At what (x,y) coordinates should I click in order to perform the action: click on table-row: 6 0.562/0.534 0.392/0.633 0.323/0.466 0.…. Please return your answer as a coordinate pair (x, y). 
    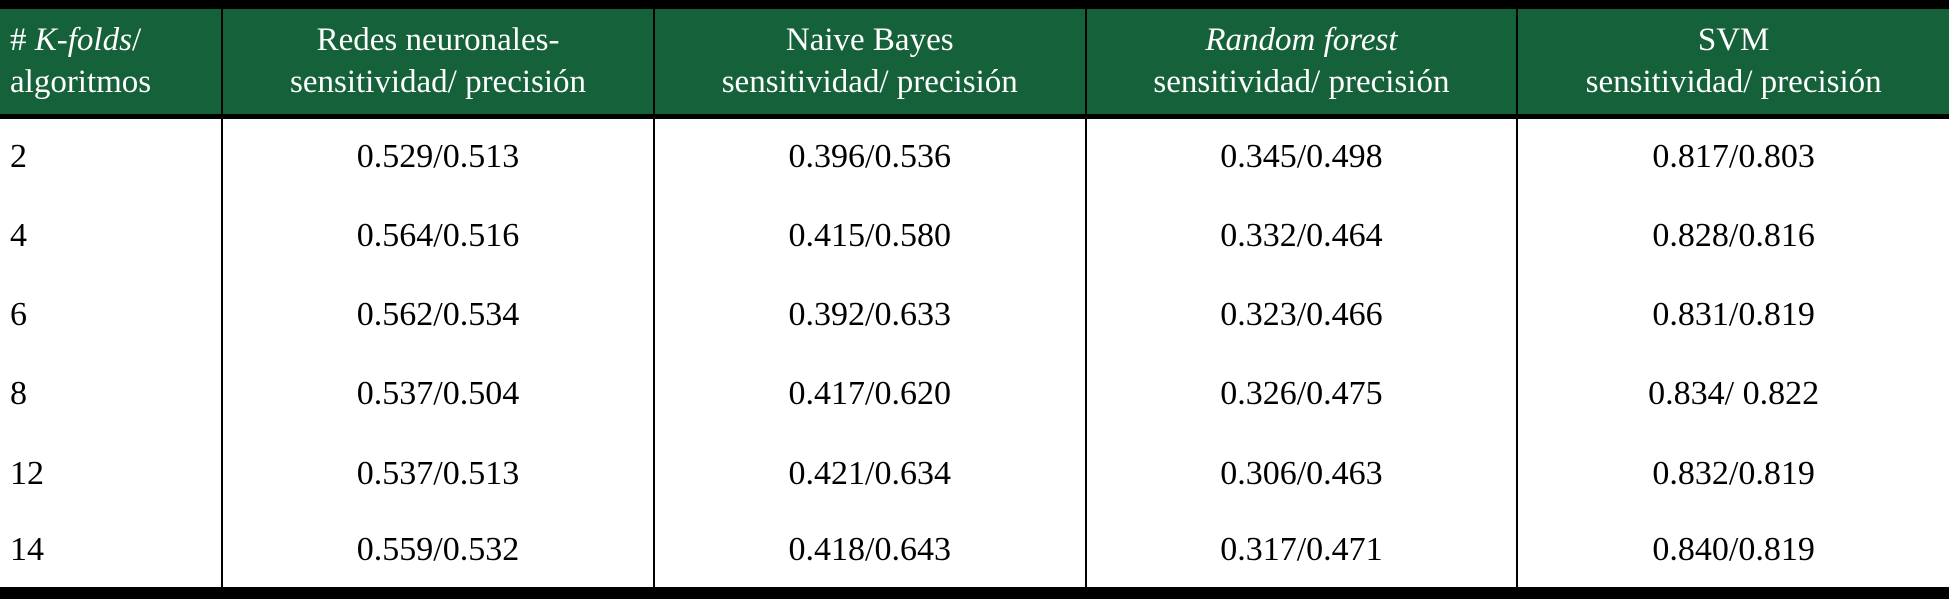
    Looking at the image, I should click on (974, 315).